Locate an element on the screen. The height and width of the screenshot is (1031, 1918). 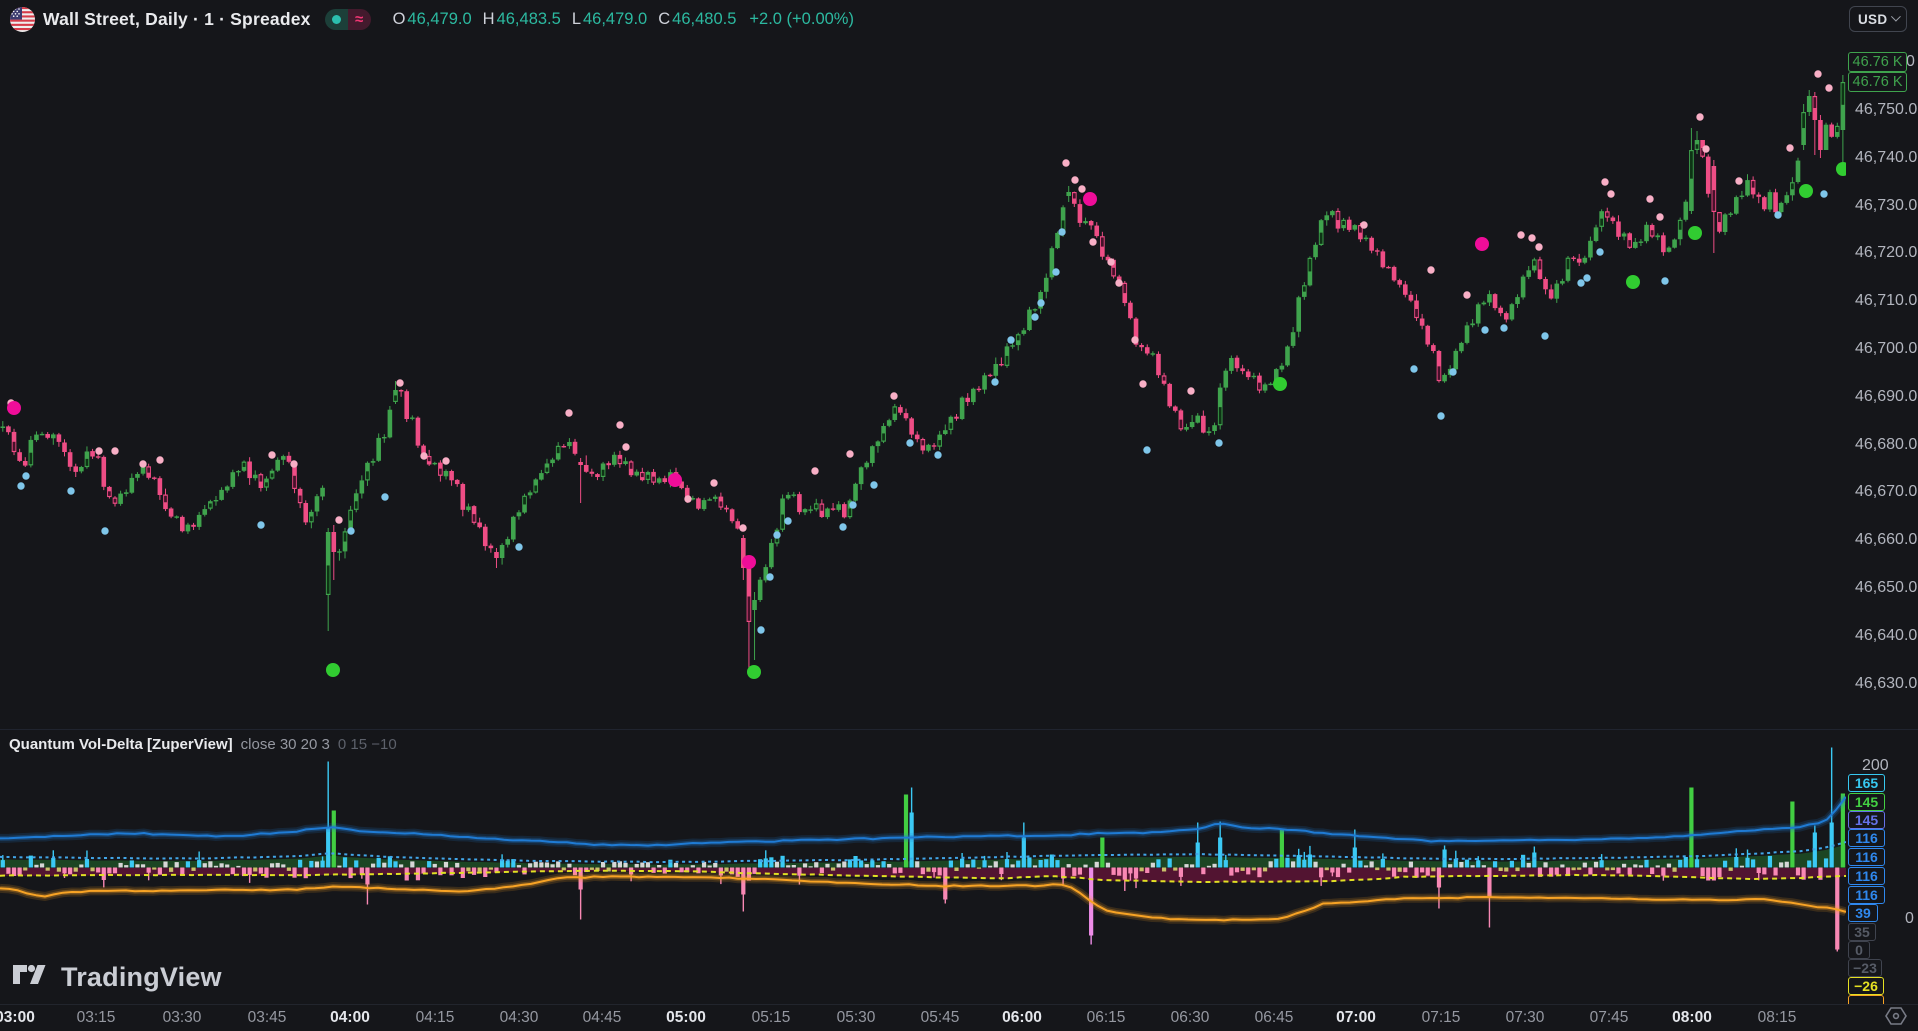
close-label: C is located at coordinates (664, 19).